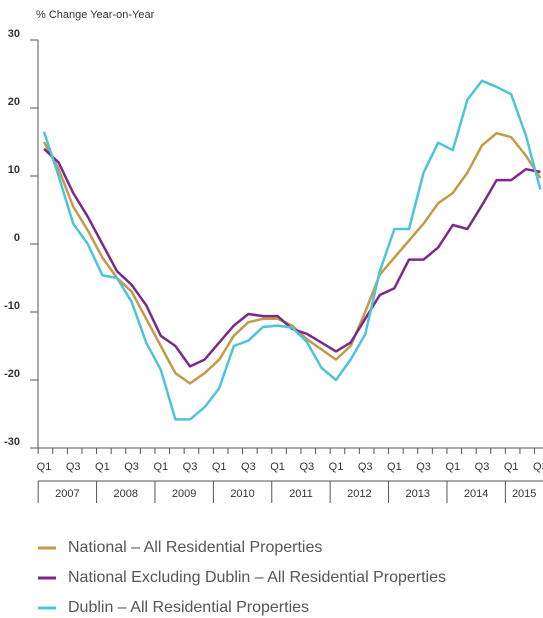 This screenshot has width=543, height=618. Describe the element at coordinates (418, 494) in the screenshot. I see `year-label: 2013` at that location.